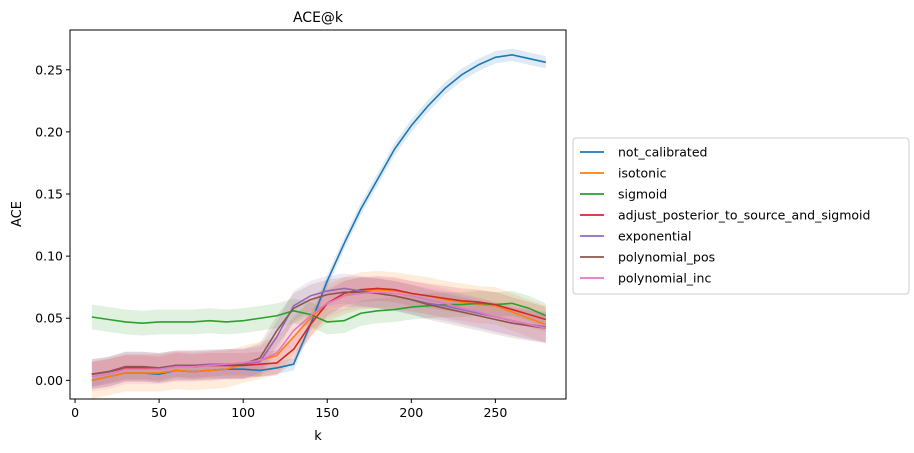  I want to click on x-tick-label: 50, so click(159, 412).